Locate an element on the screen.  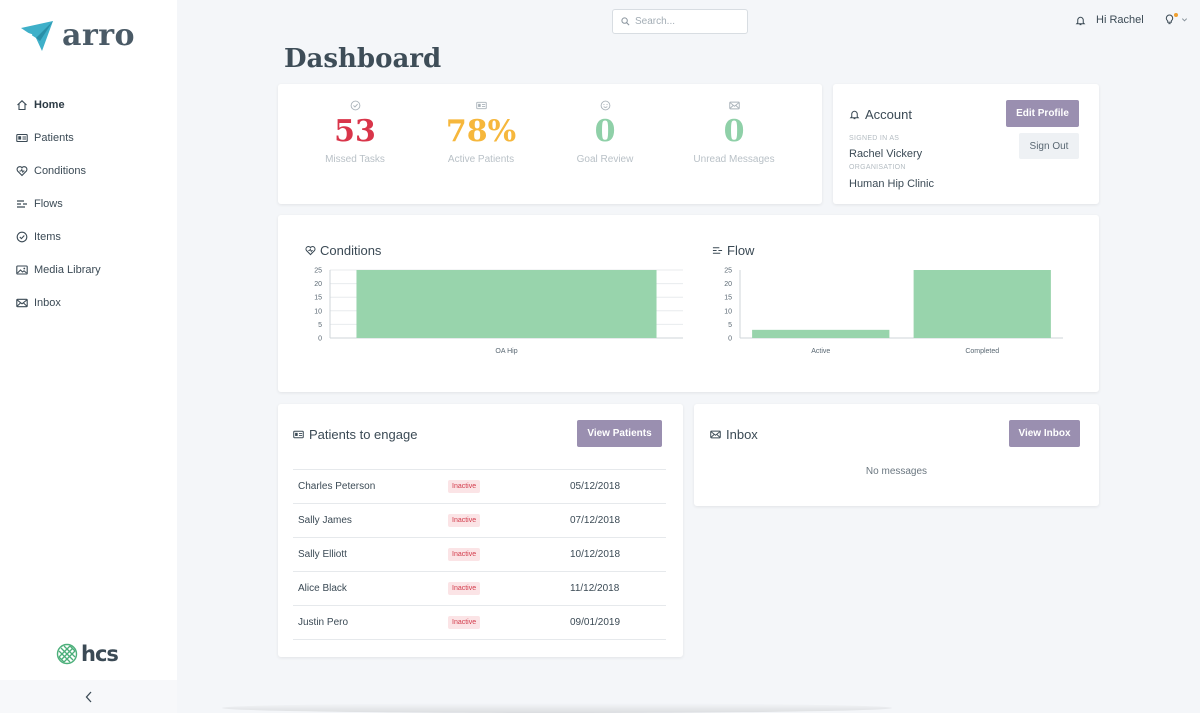
hcs-logo: hcs is located at coordinates (87, 654).